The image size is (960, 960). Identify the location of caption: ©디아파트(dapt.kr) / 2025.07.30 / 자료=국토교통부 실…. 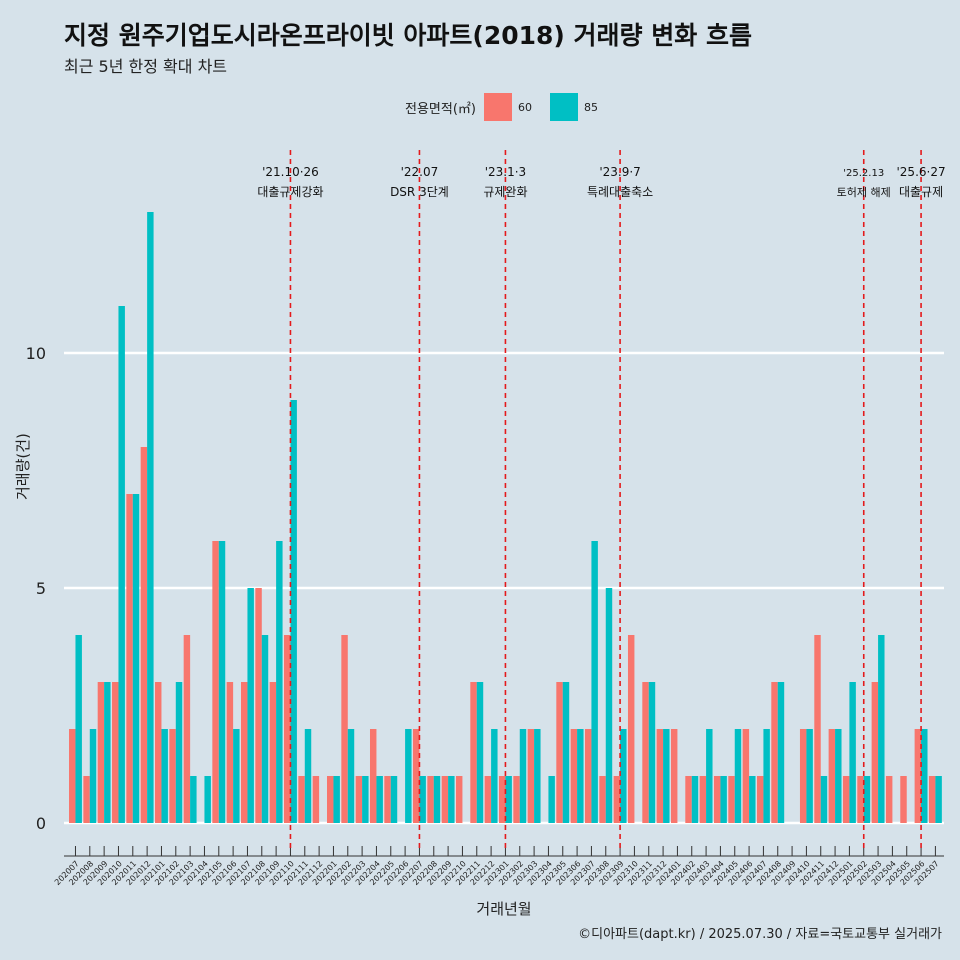
(760, 934).